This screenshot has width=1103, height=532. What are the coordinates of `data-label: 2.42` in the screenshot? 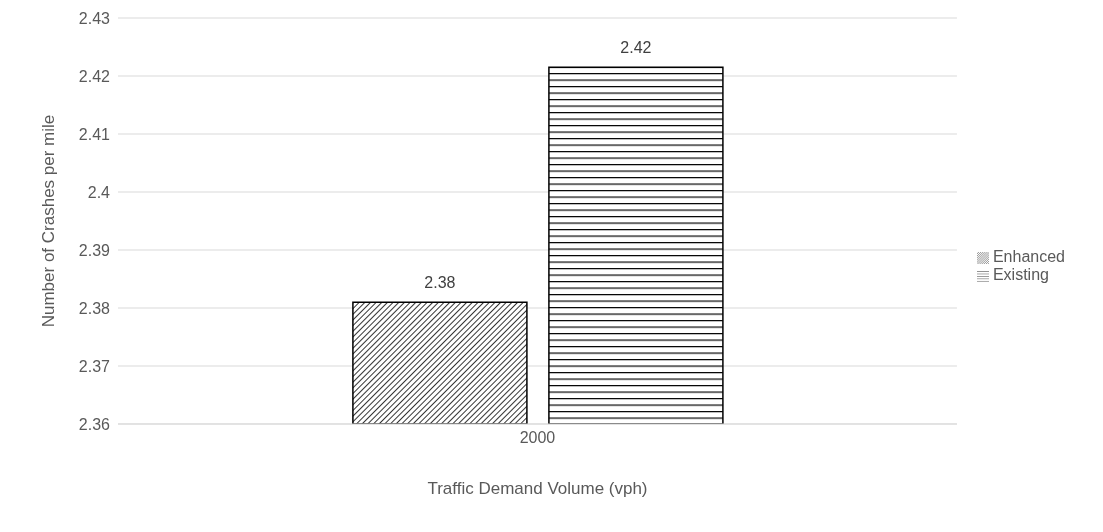 It's located at (636, 48).